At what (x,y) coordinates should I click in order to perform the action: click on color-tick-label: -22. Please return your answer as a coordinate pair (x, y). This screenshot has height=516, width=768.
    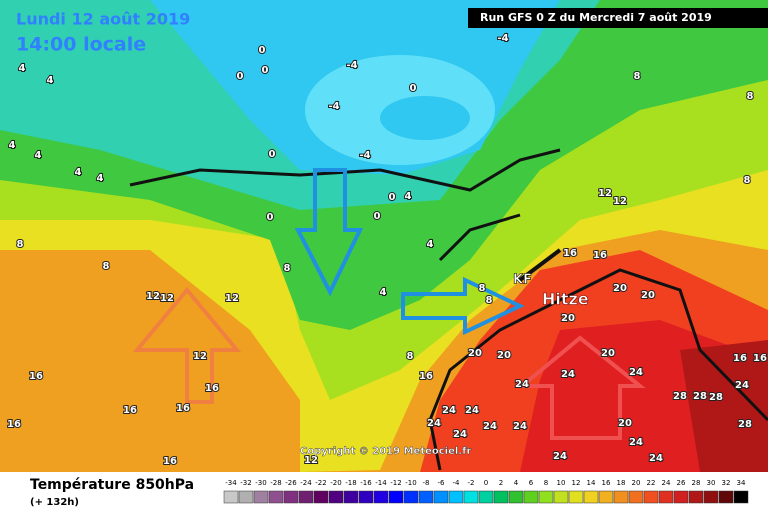
    Looking at the image, I should click on (320, 483).